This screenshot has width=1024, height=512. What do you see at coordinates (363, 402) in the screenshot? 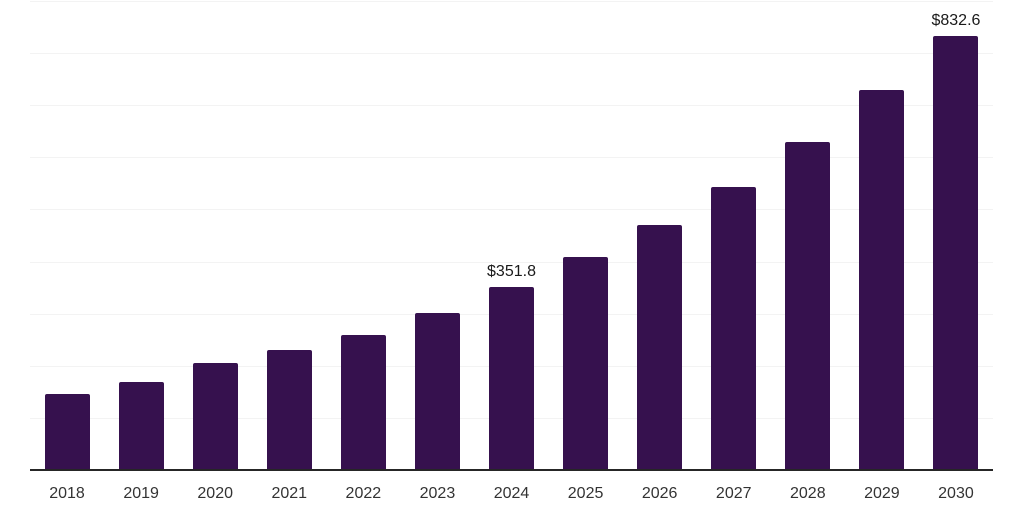
I see `bar-2022` at bounding box center [363, 402].